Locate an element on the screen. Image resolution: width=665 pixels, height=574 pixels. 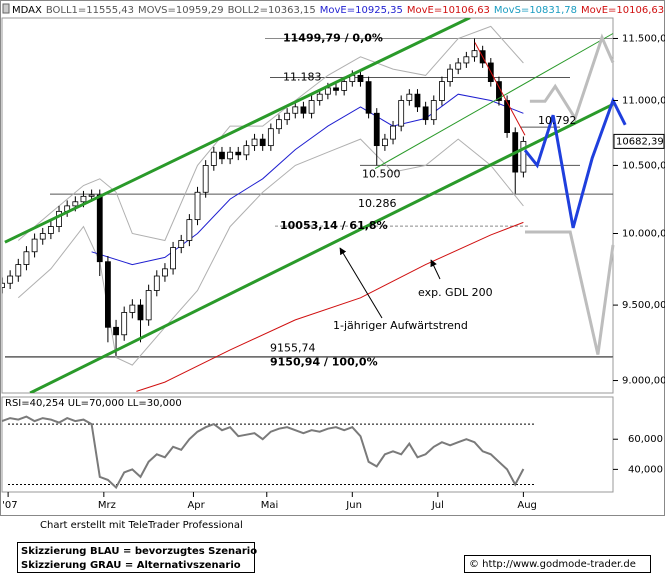
x-tick-label: Apr is located at coordinates (196, 505).